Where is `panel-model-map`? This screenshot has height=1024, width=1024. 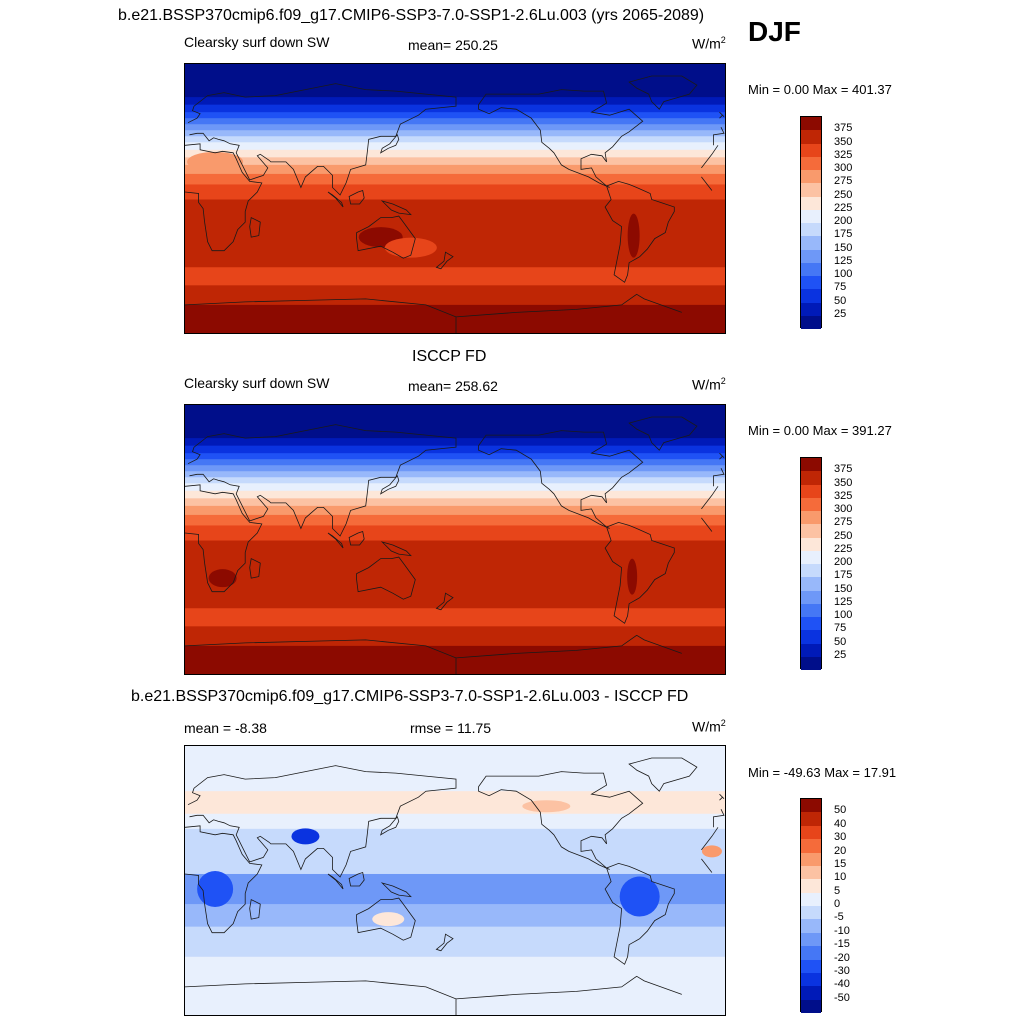 panel-model-map is located at coordinates (455, 198).